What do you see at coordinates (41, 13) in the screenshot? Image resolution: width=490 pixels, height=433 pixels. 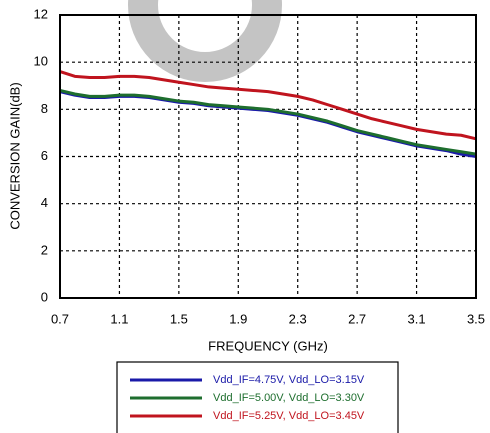 I see `y-tick-label: 12` at bounding box center [41, 13].